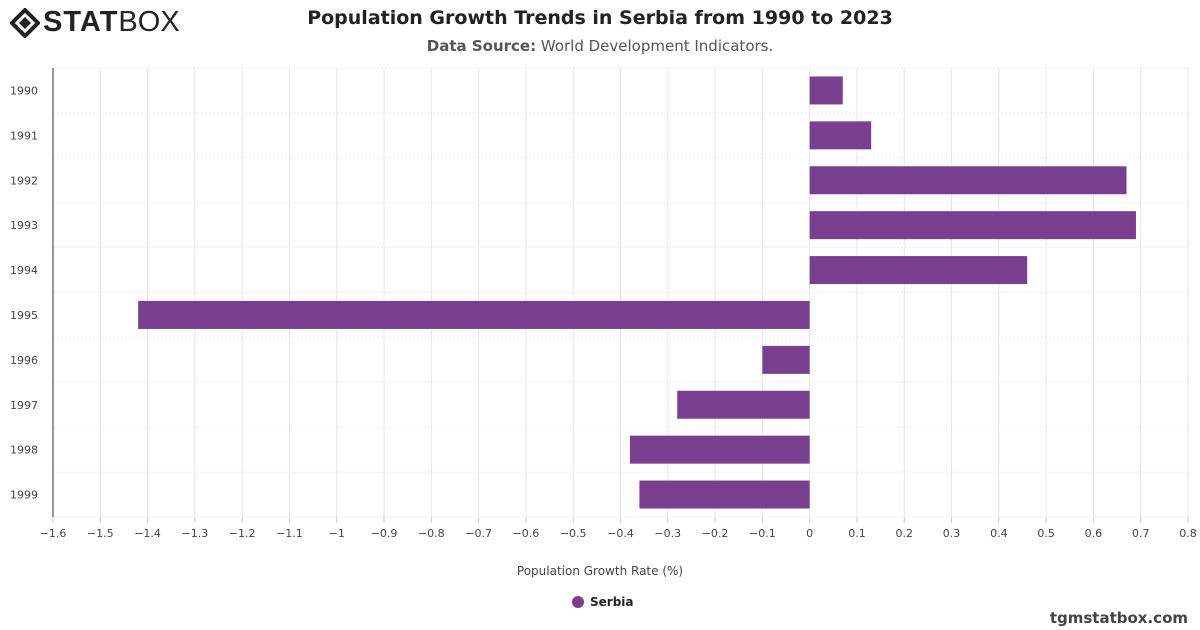 Image resolution: width=1200 pixels, height=630 pixels. What do you see at coordinates (724, 494) in the screenshot?
I see `bar-1999` at bounding box center [724, 494].